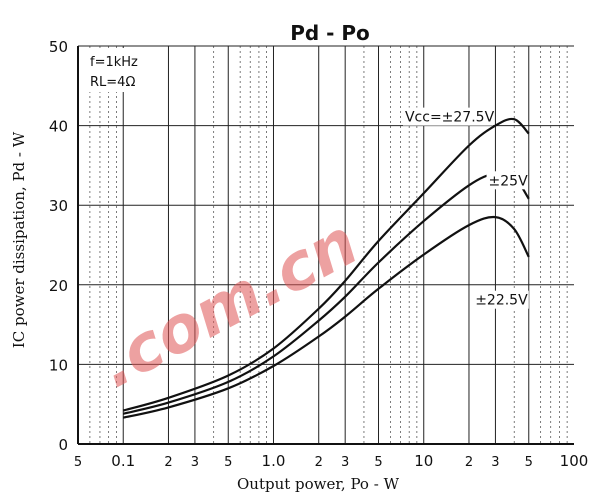 The width and height of the screenshot is (597, 495). I want to click on x-axis-label: Output power, Po - W, so click(318, 484).